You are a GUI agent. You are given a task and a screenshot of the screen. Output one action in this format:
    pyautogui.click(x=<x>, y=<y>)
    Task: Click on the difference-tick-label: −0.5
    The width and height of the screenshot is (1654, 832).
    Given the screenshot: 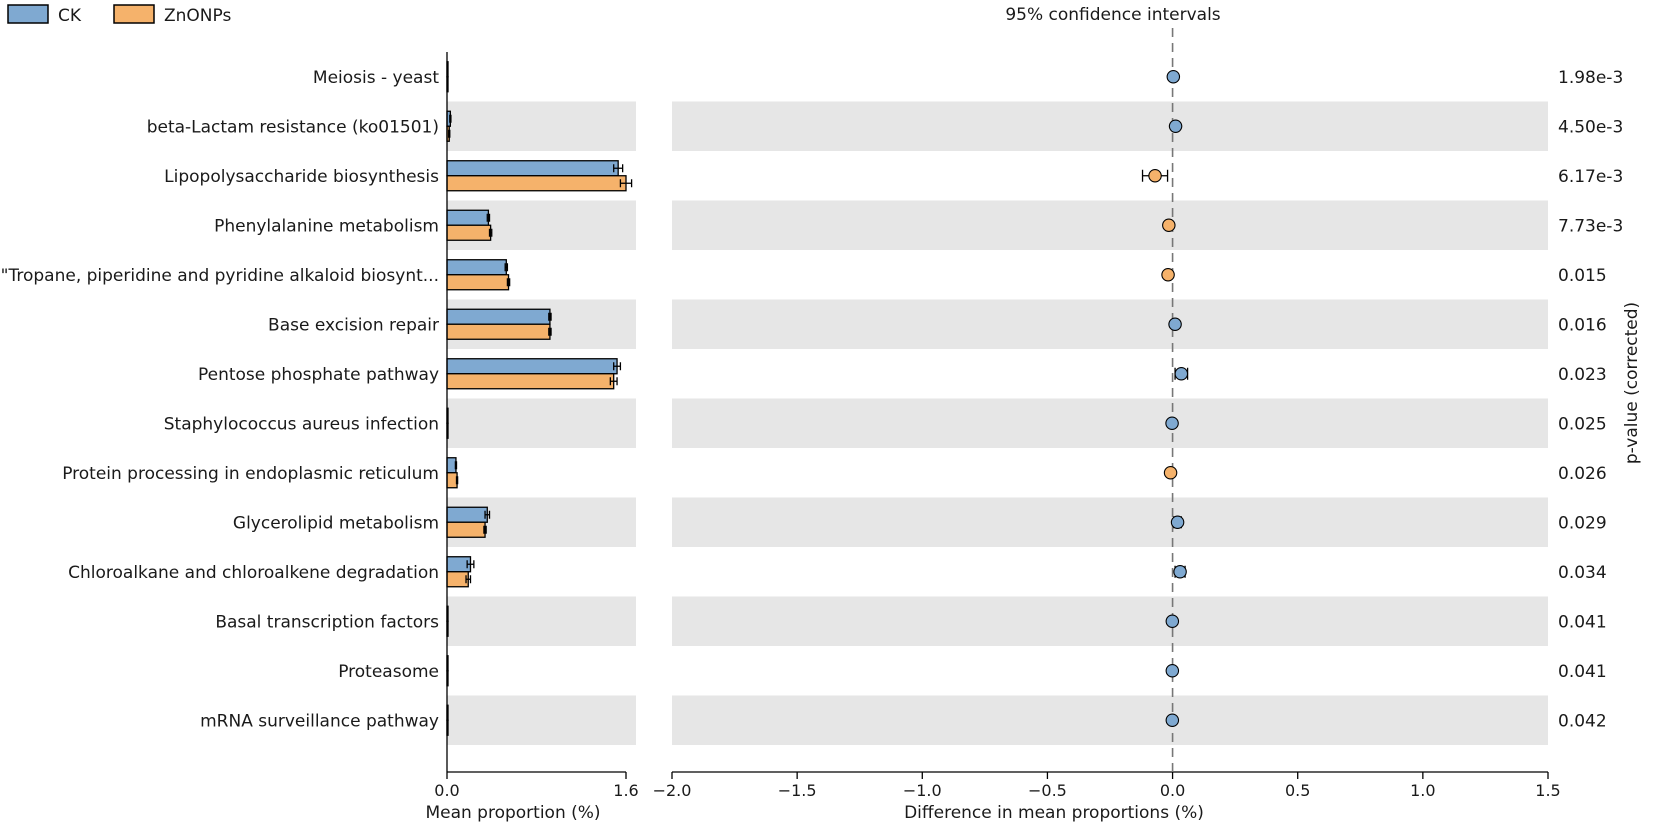 What is the action you would take?
    pyautogui.click(x=1047, y=790)
    